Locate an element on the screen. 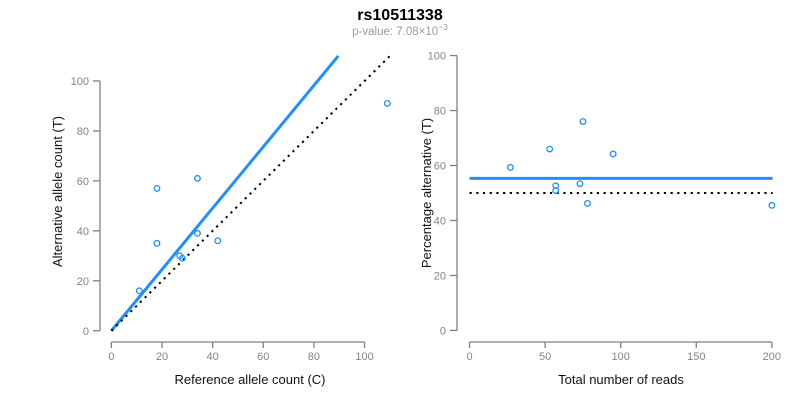 The width and height of the screenshot is (800, 400). data-points is located at coordinates (641, 163).